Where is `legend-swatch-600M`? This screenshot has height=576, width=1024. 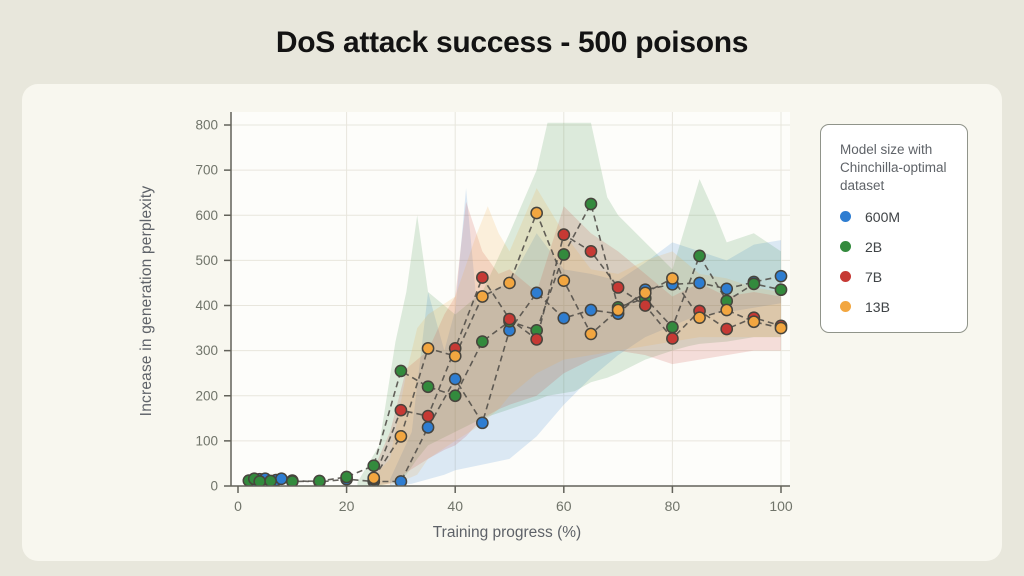
legend-swatch-600M is located at coordinates (845, 217).